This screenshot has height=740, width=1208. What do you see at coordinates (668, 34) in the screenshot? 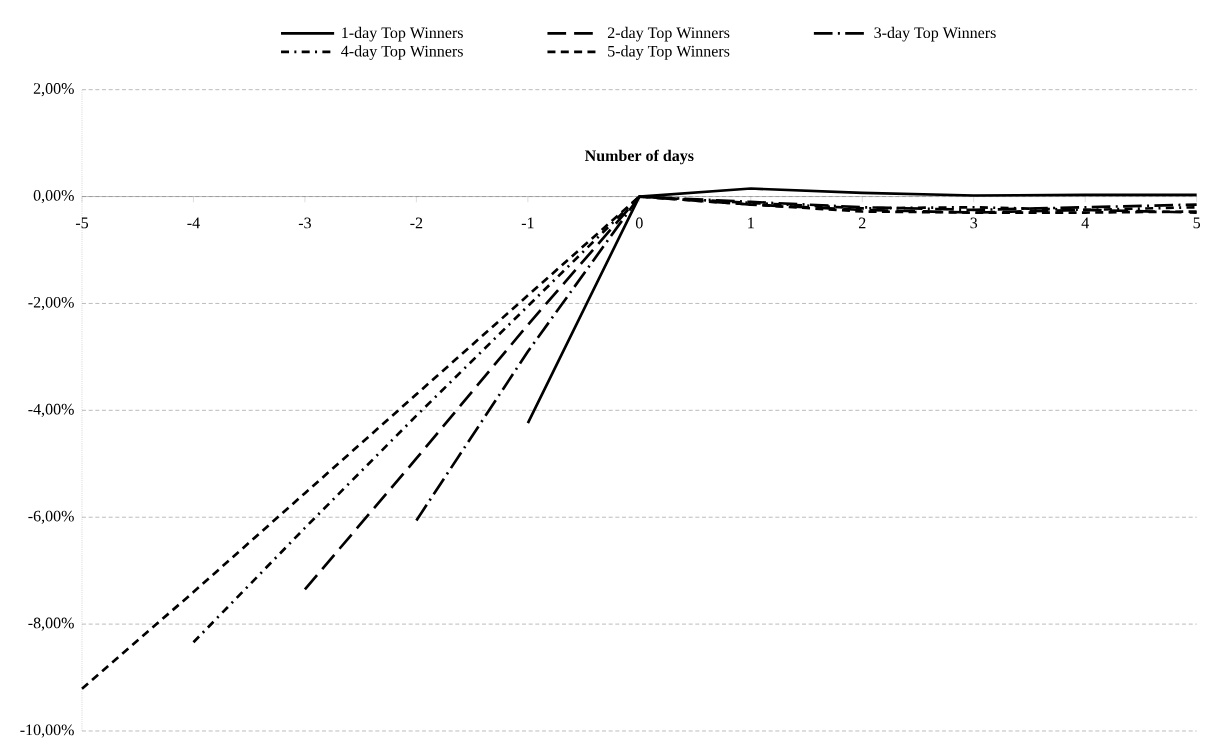
I see `legend-label: 2-day Top Winners` at bounding box center [668, 34].